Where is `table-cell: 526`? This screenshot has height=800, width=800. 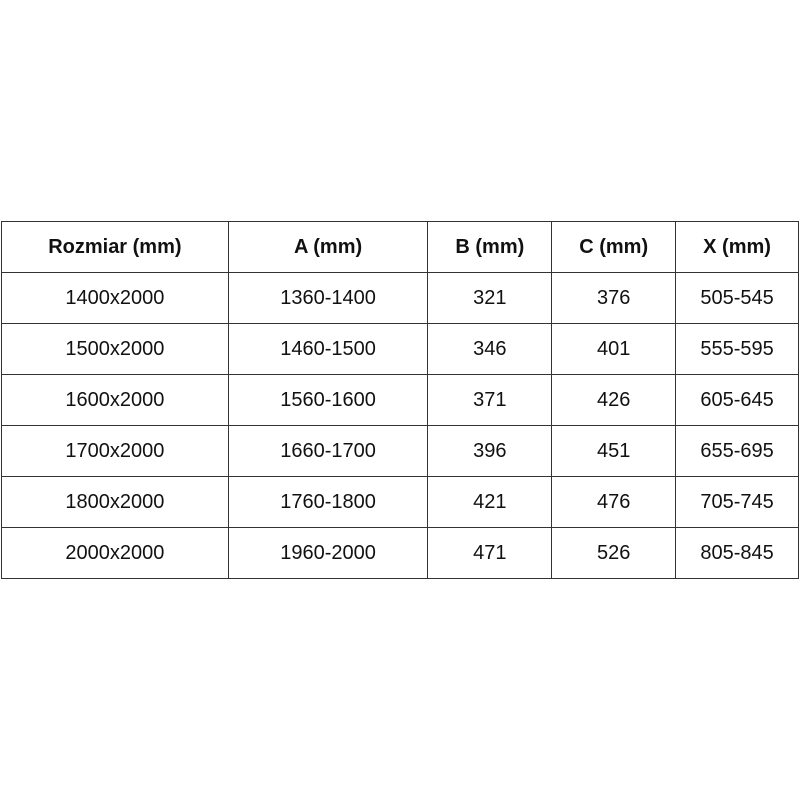 table-cell: 526 is located at coordinates (614, 553).